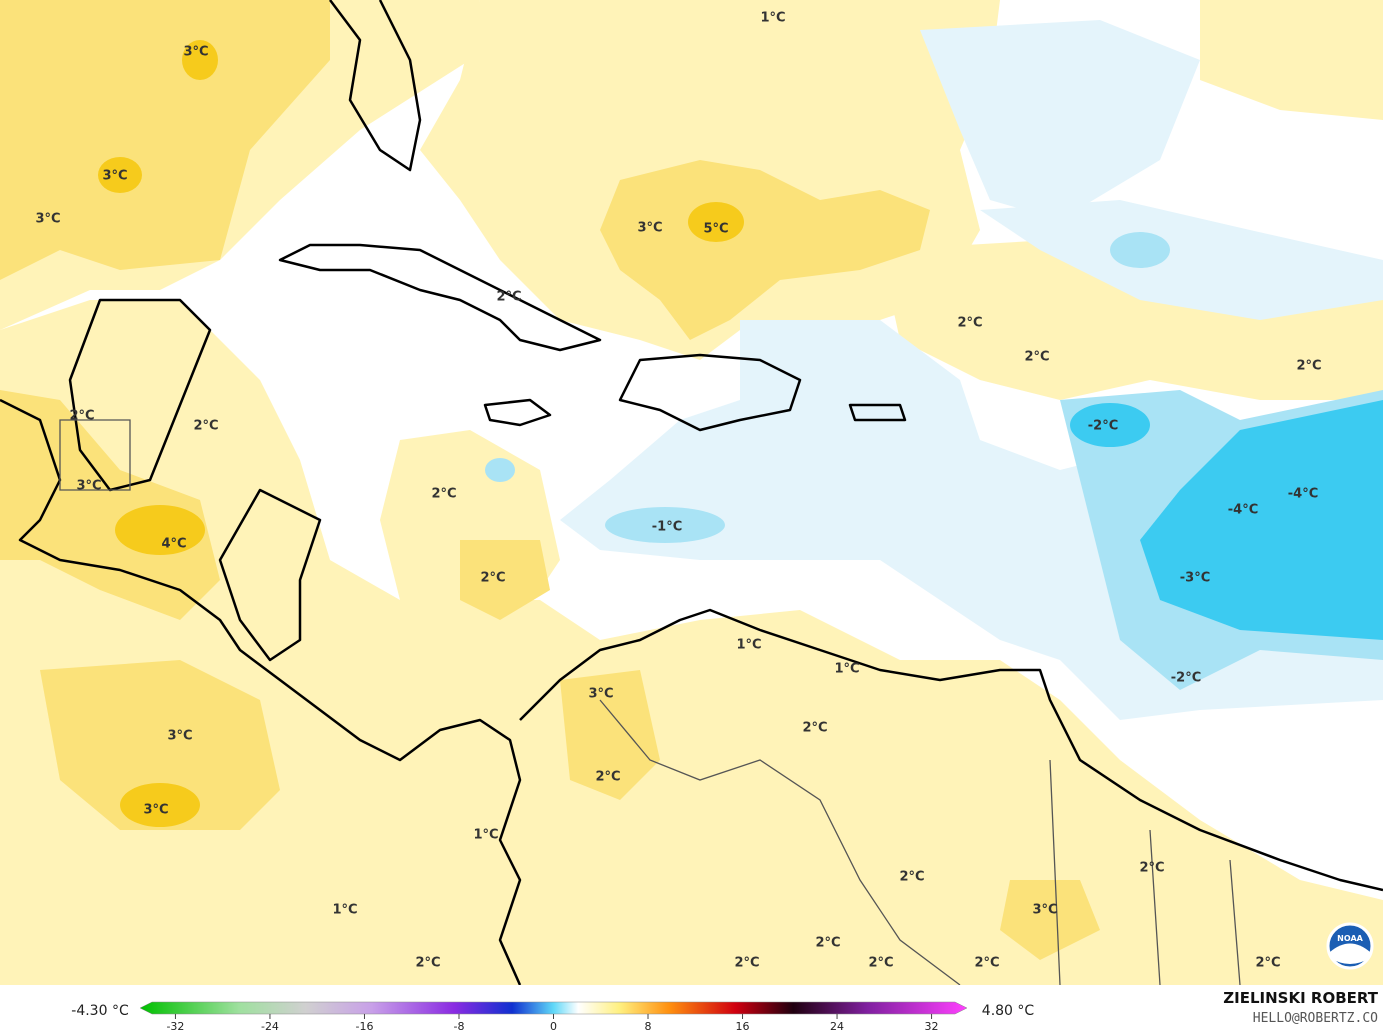 The width and height of the screenshot is (1383, 1035). Describe the element at coordinates (667, 527) in the screenshot. I see `contour-label: -1°C` at that location.